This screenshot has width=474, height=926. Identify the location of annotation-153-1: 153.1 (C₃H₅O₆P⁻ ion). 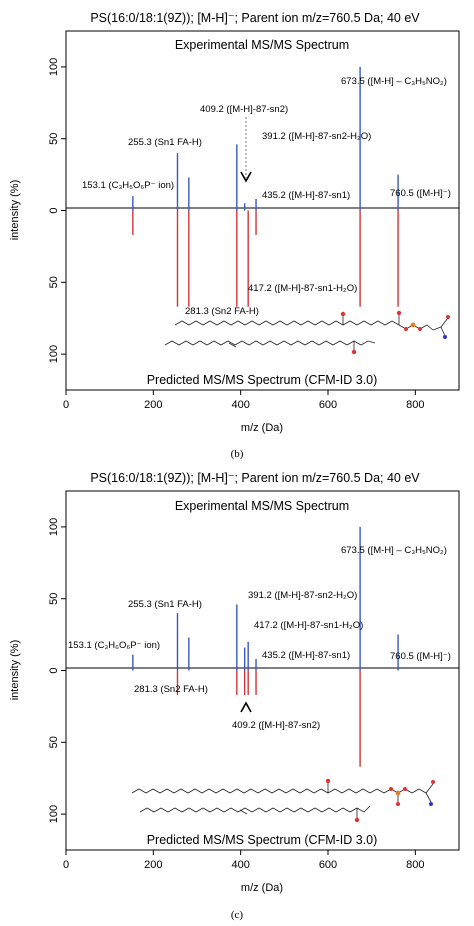
(128, 185).